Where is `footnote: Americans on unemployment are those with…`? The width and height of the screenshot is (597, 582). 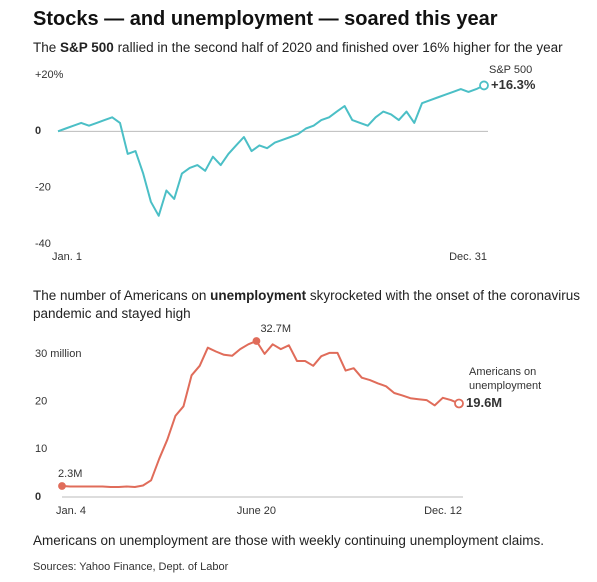
footnote: Americans on unemployment are those with… is located at coordinates (288, 540).